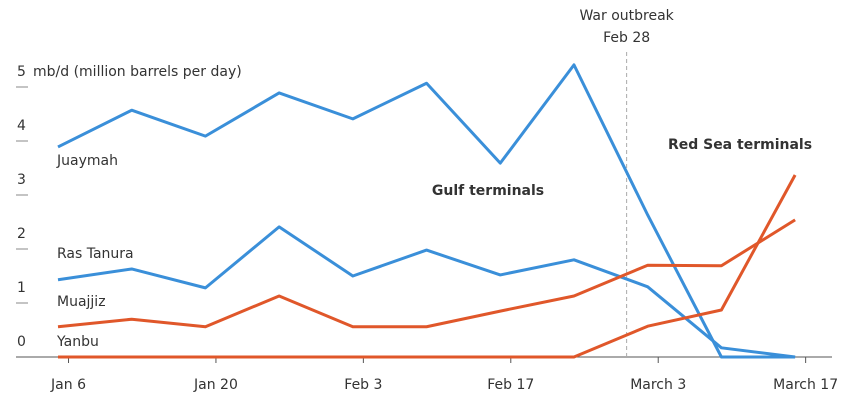  What do you see at coordinates (805, 385) in the screenshot?
I see `x-tick-label: March 17` at bounding box center [805, 385].